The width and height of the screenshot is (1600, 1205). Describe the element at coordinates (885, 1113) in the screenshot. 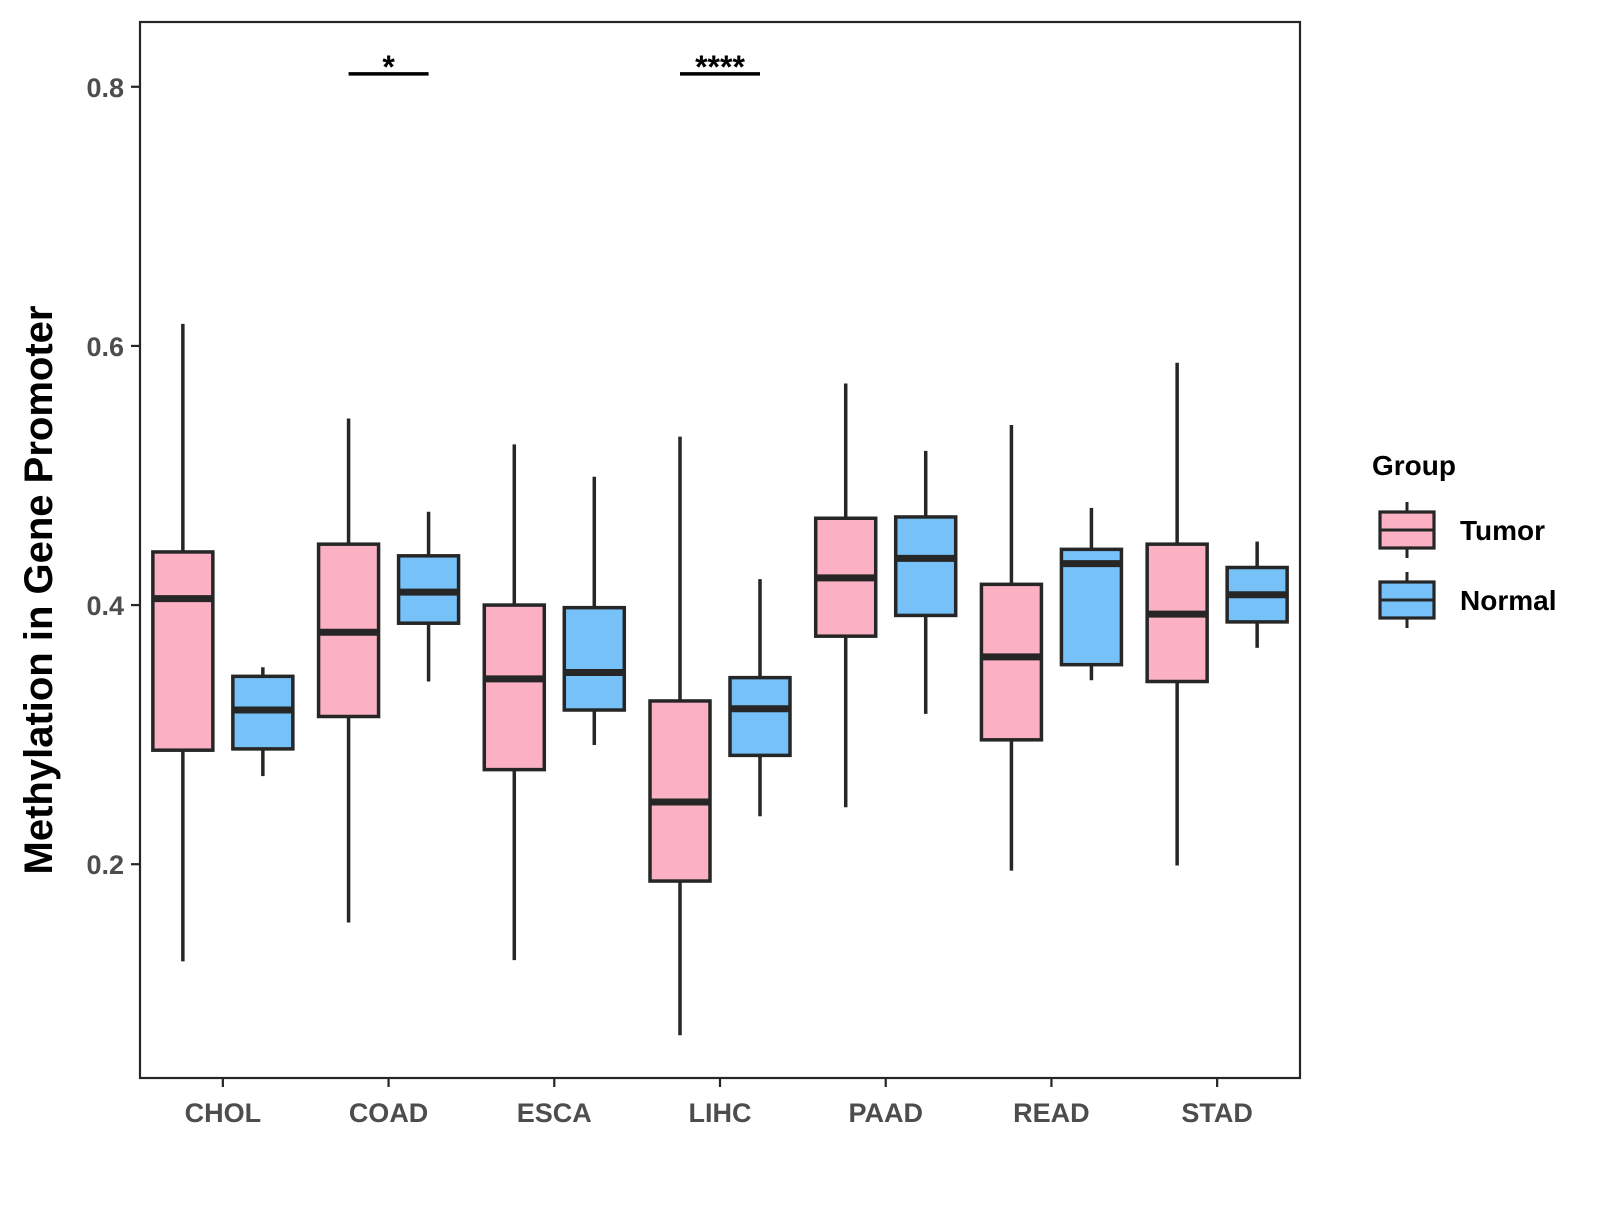

I see `x-tick-label-paad: PAAD` at that location.